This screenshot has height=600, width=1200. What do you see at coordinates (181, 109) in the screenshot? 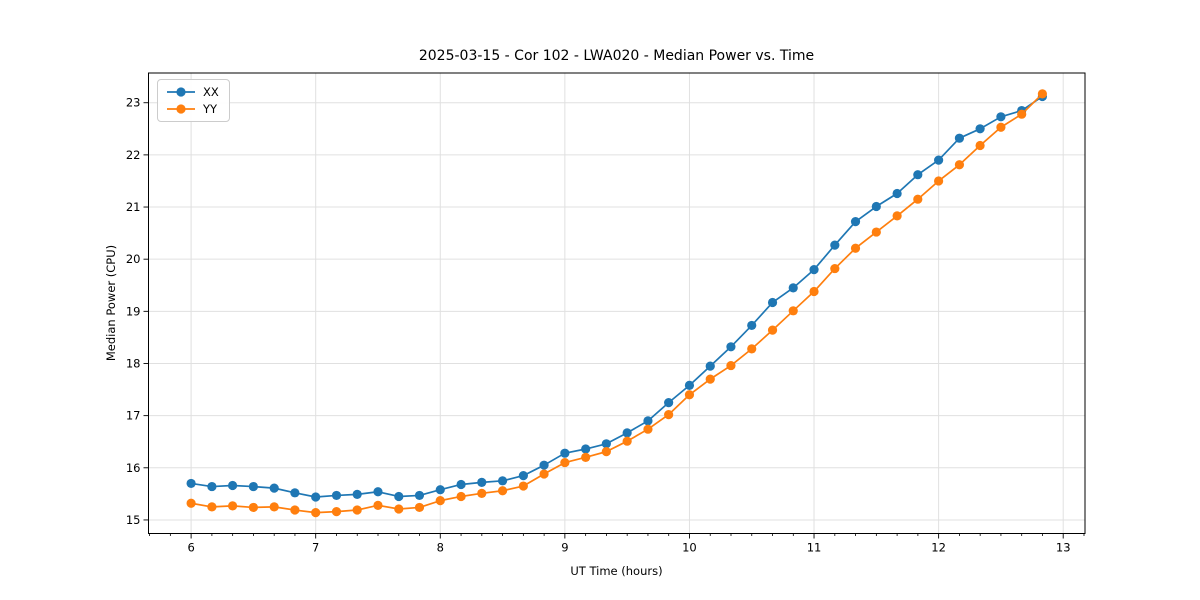
I see `legend-marker-yy` at bounding box center [181, 109].